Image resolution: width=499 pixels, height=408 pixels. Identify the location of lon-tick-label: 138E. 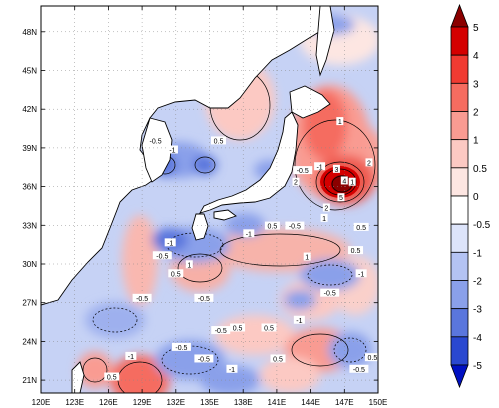
(243, 402).